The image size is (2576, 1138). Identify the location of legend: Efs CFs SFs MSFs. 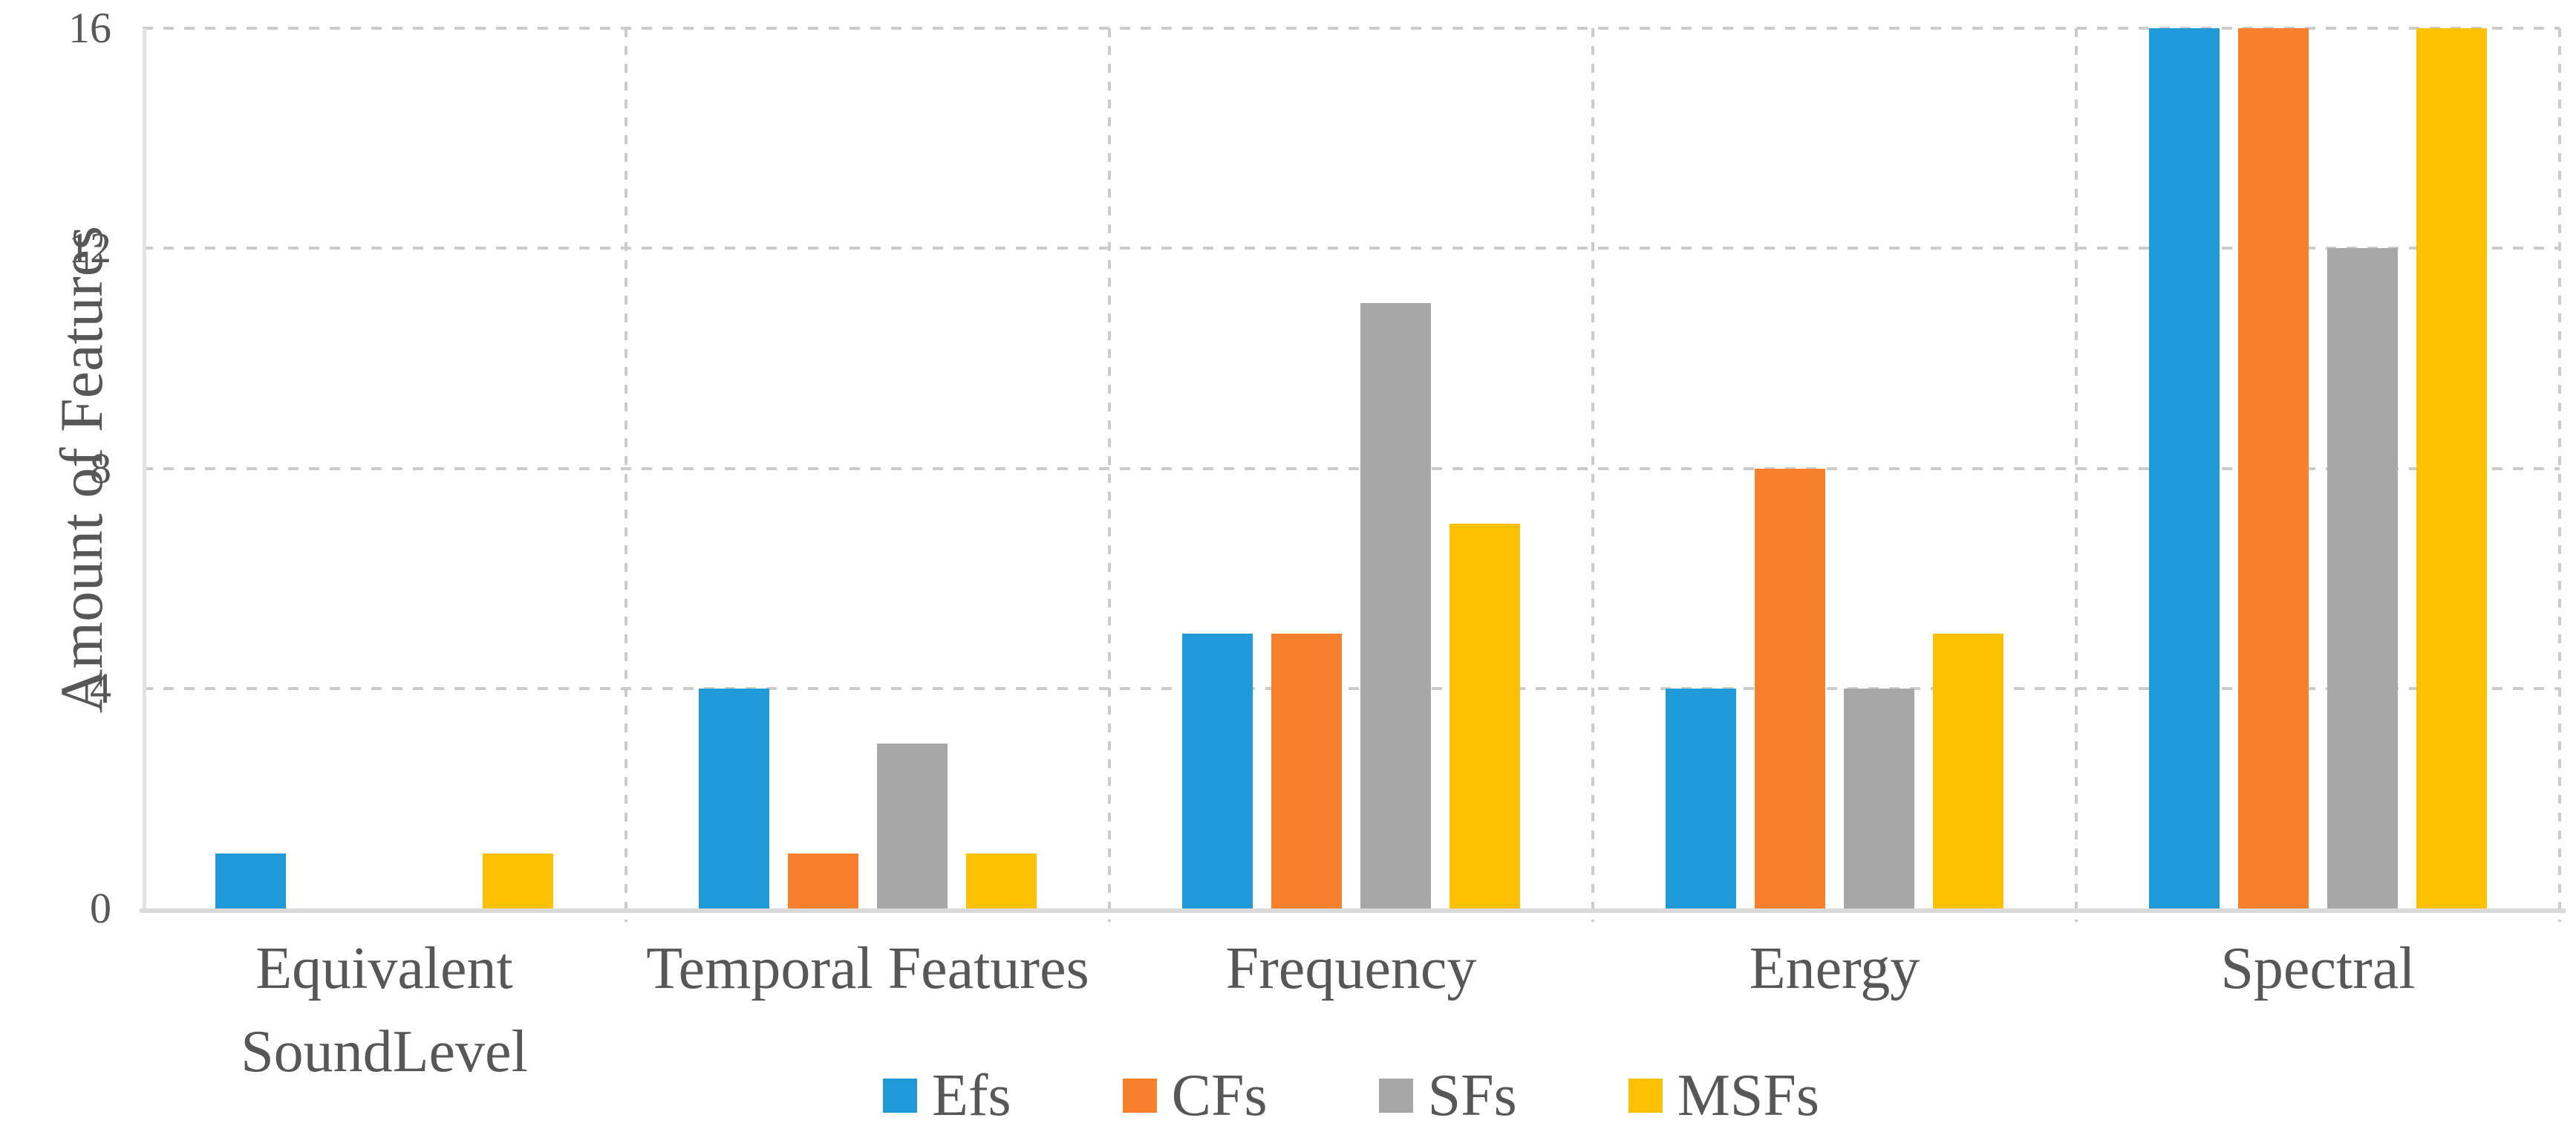
(1351, 1095).